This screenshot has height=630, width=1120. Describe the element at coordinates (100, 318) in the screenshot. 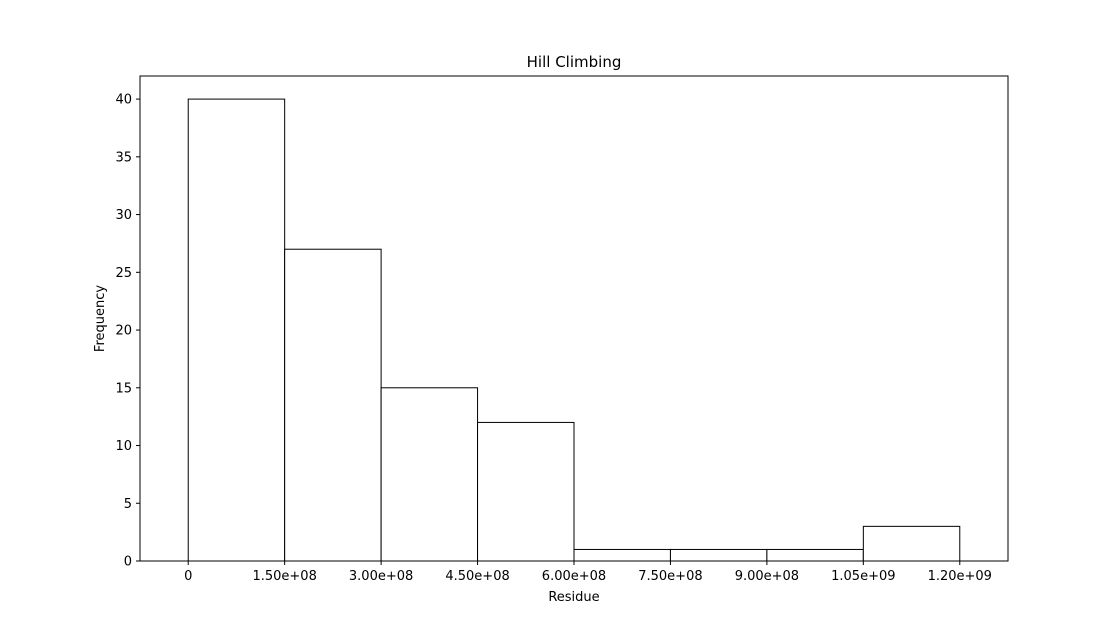

I see `y-axis-label: Frequency` at that location.